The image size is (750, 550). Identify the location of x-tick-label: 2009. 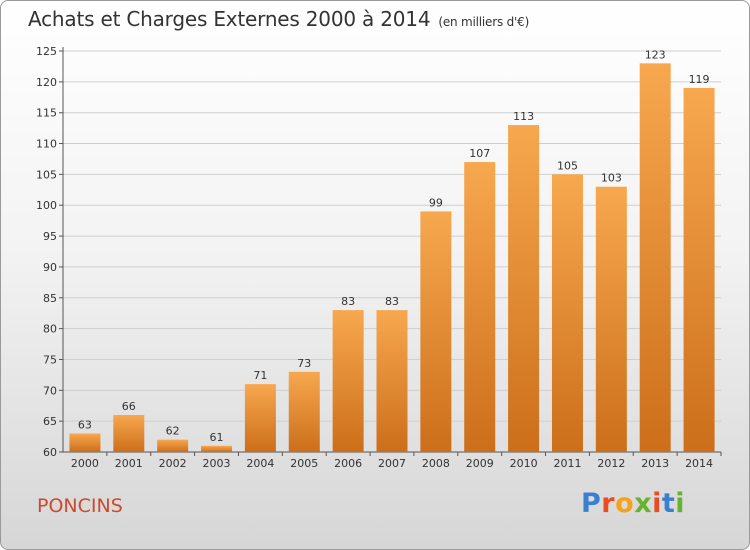
(480, 463).